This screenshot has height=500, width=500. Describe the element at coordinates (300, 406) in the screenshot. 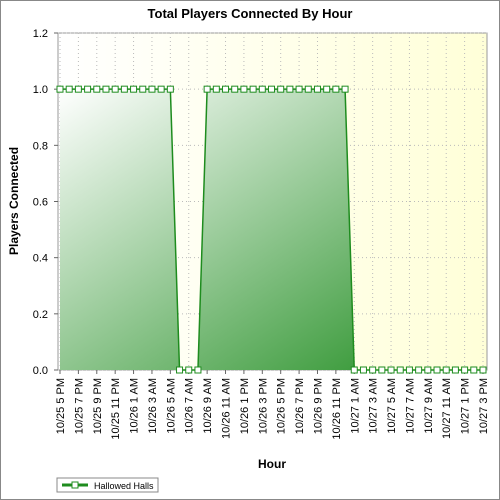

I see `x-tick-label: 10/26 7 PM` at that location.